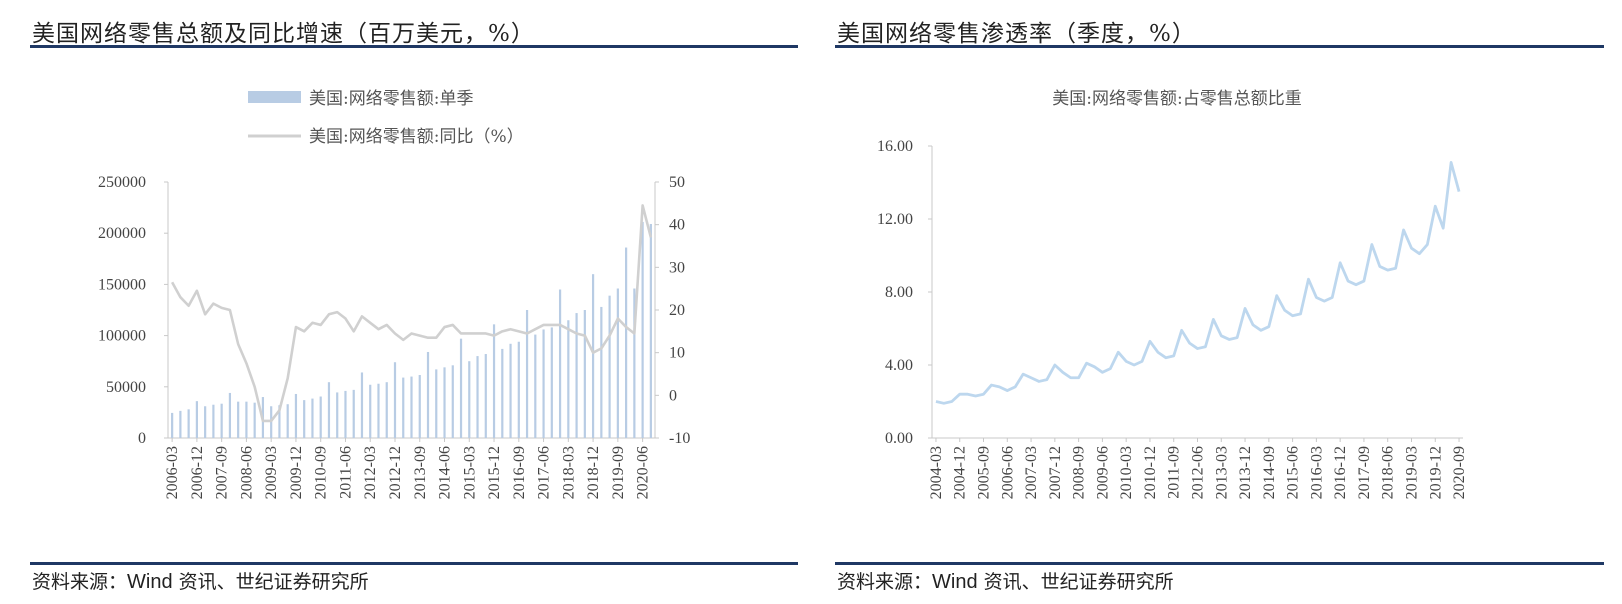 This screenshot has height=604, width=1622. I want to click on left-chart-title: 美国网络零售总额及同比增速（百万美元，%）, so click(283, 34).